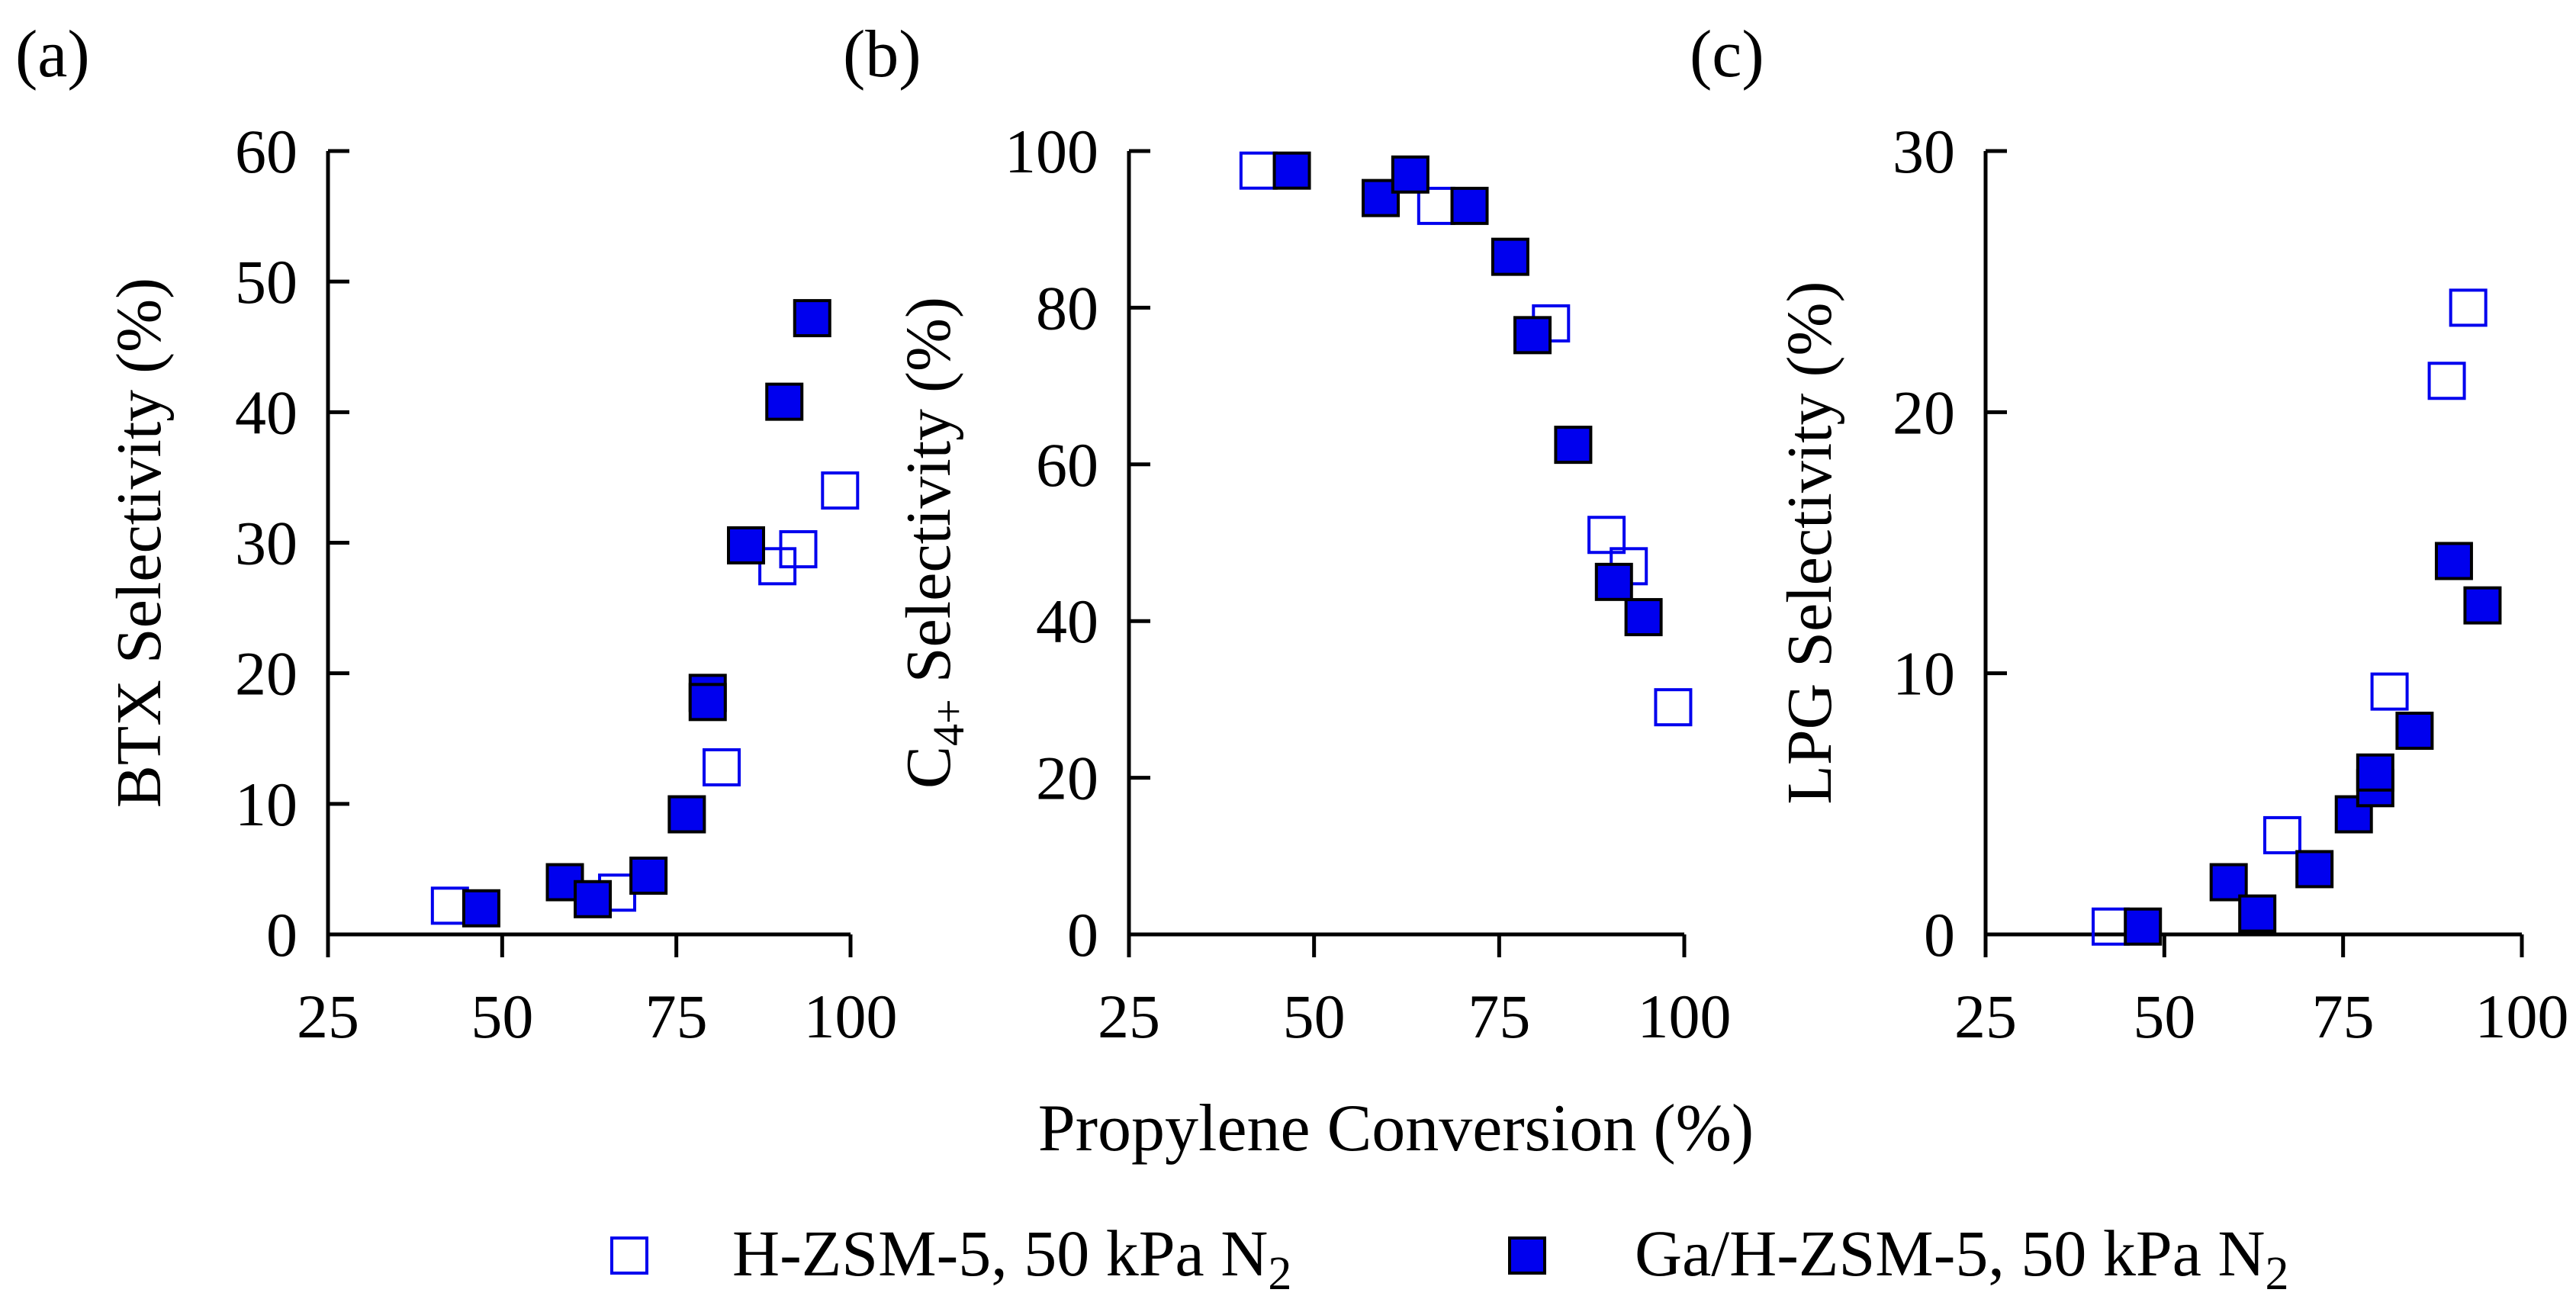 This screenshot has height=1312, width=2576. I want to click on y-tick-label-b: 100, so click(1051, 152).